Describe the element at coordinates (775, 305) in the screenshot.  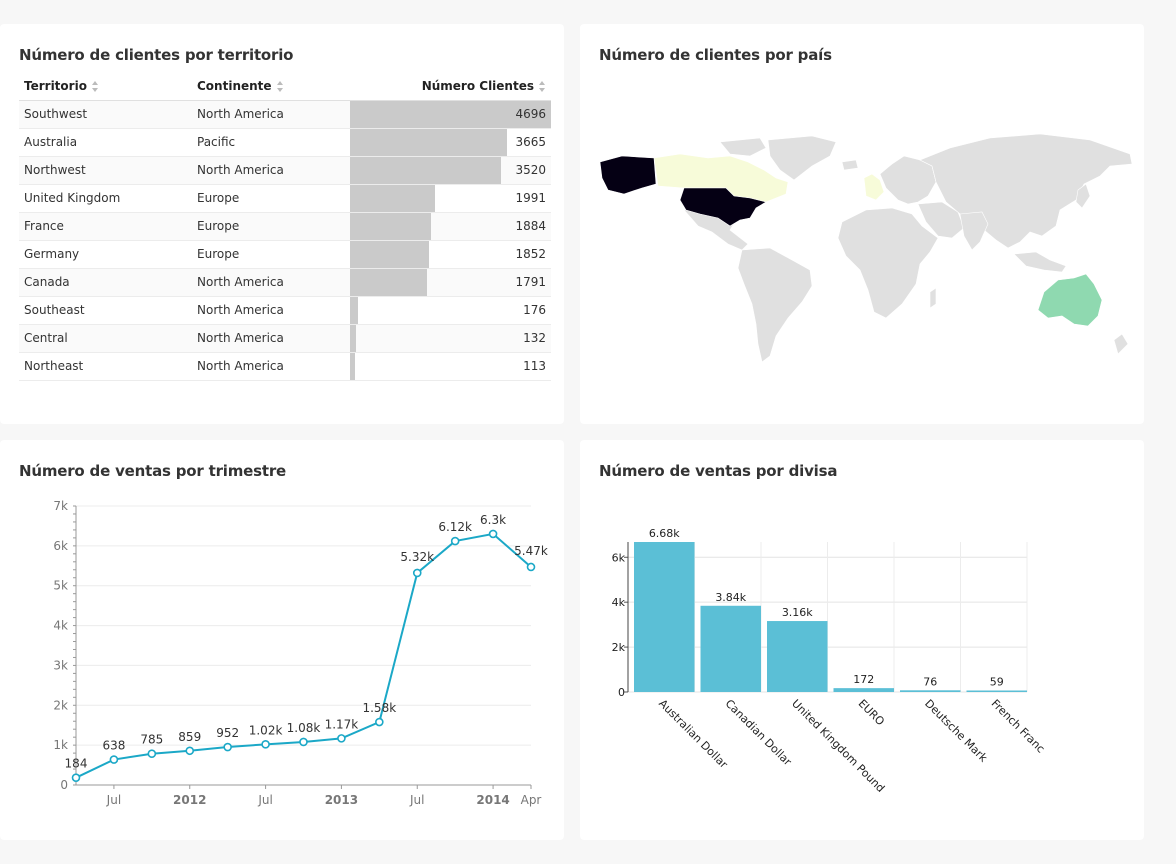
I see `continent-south-america` at that location.